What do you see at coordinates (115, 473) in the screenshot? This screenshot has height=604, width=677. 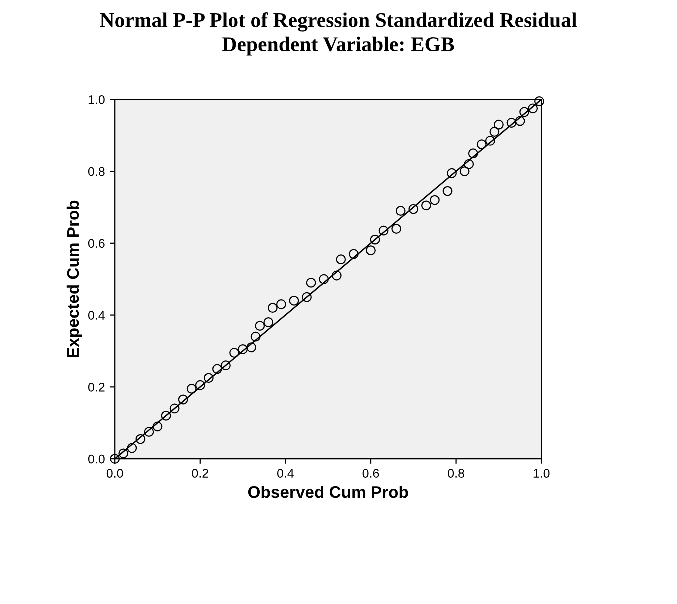 I see `x-tick-label: 0.0` at bounding box center [115, 473].